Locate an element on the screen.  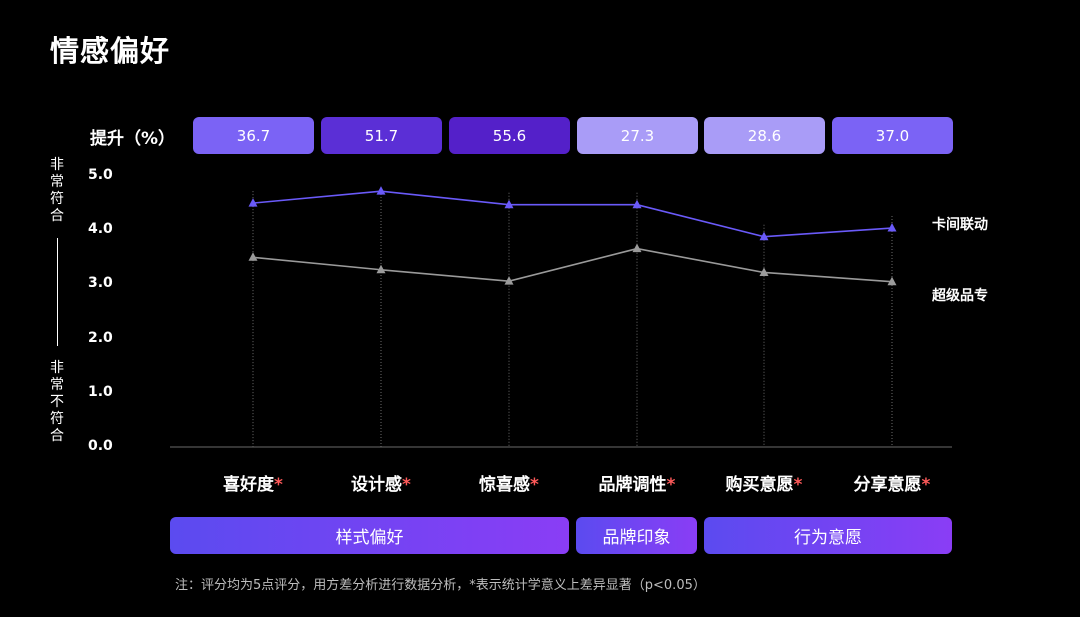
lift-value-box: 55.6 is located at coordinates (509, 135).